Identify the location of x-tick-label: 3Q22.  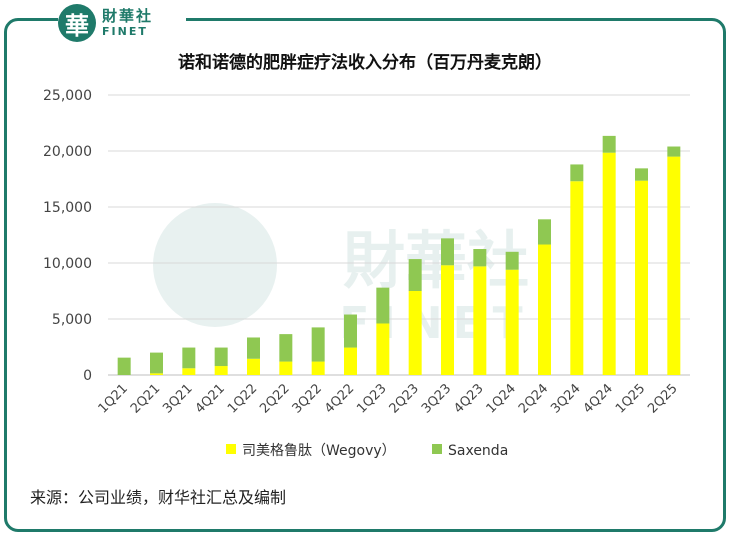
(307, 398).